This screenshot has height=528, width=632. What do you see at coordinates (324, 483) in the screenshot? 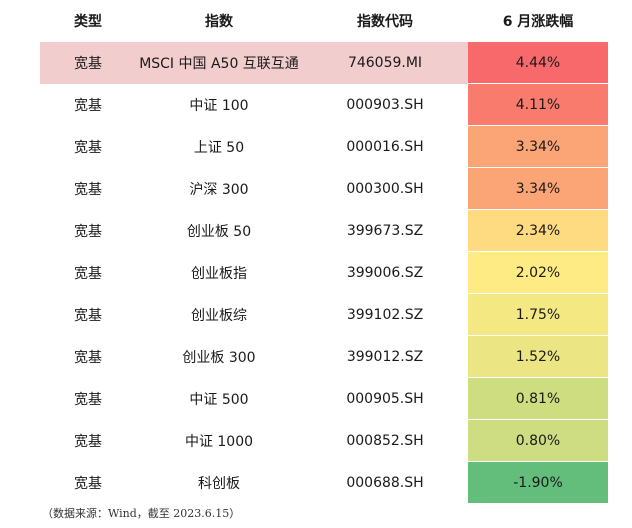
I see `table-row: 宽基 科创板 000688.SH -1.90%` at bounding box center [324, 483].